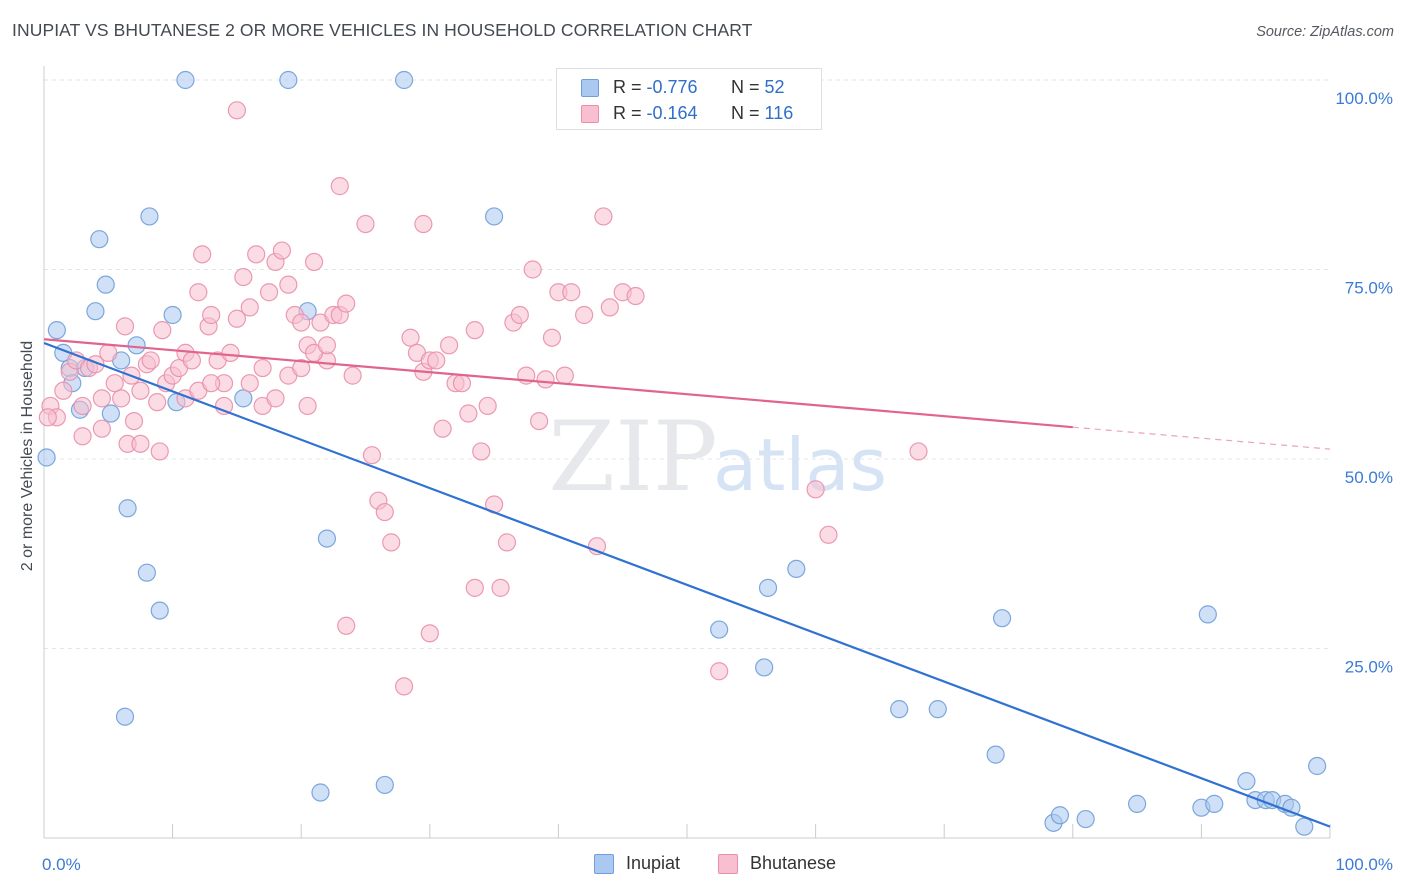 The image size is (1406, 892). I want to click on bhutanese-trend-extension, so click(1201, 438).